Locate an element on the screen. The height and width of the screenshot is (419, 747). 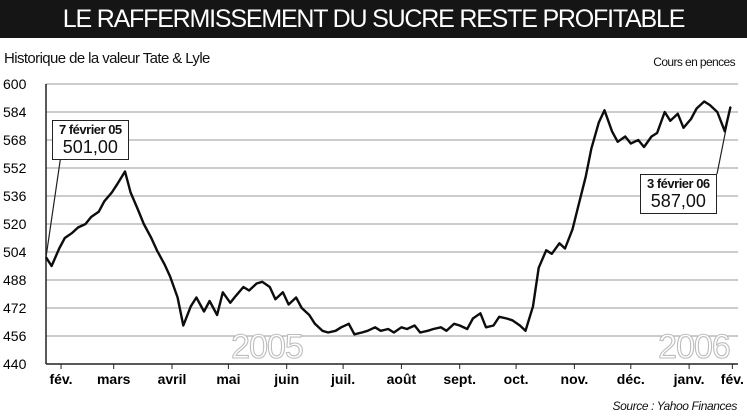
y-tick-label: 488 is located at coordinates (15, 280).